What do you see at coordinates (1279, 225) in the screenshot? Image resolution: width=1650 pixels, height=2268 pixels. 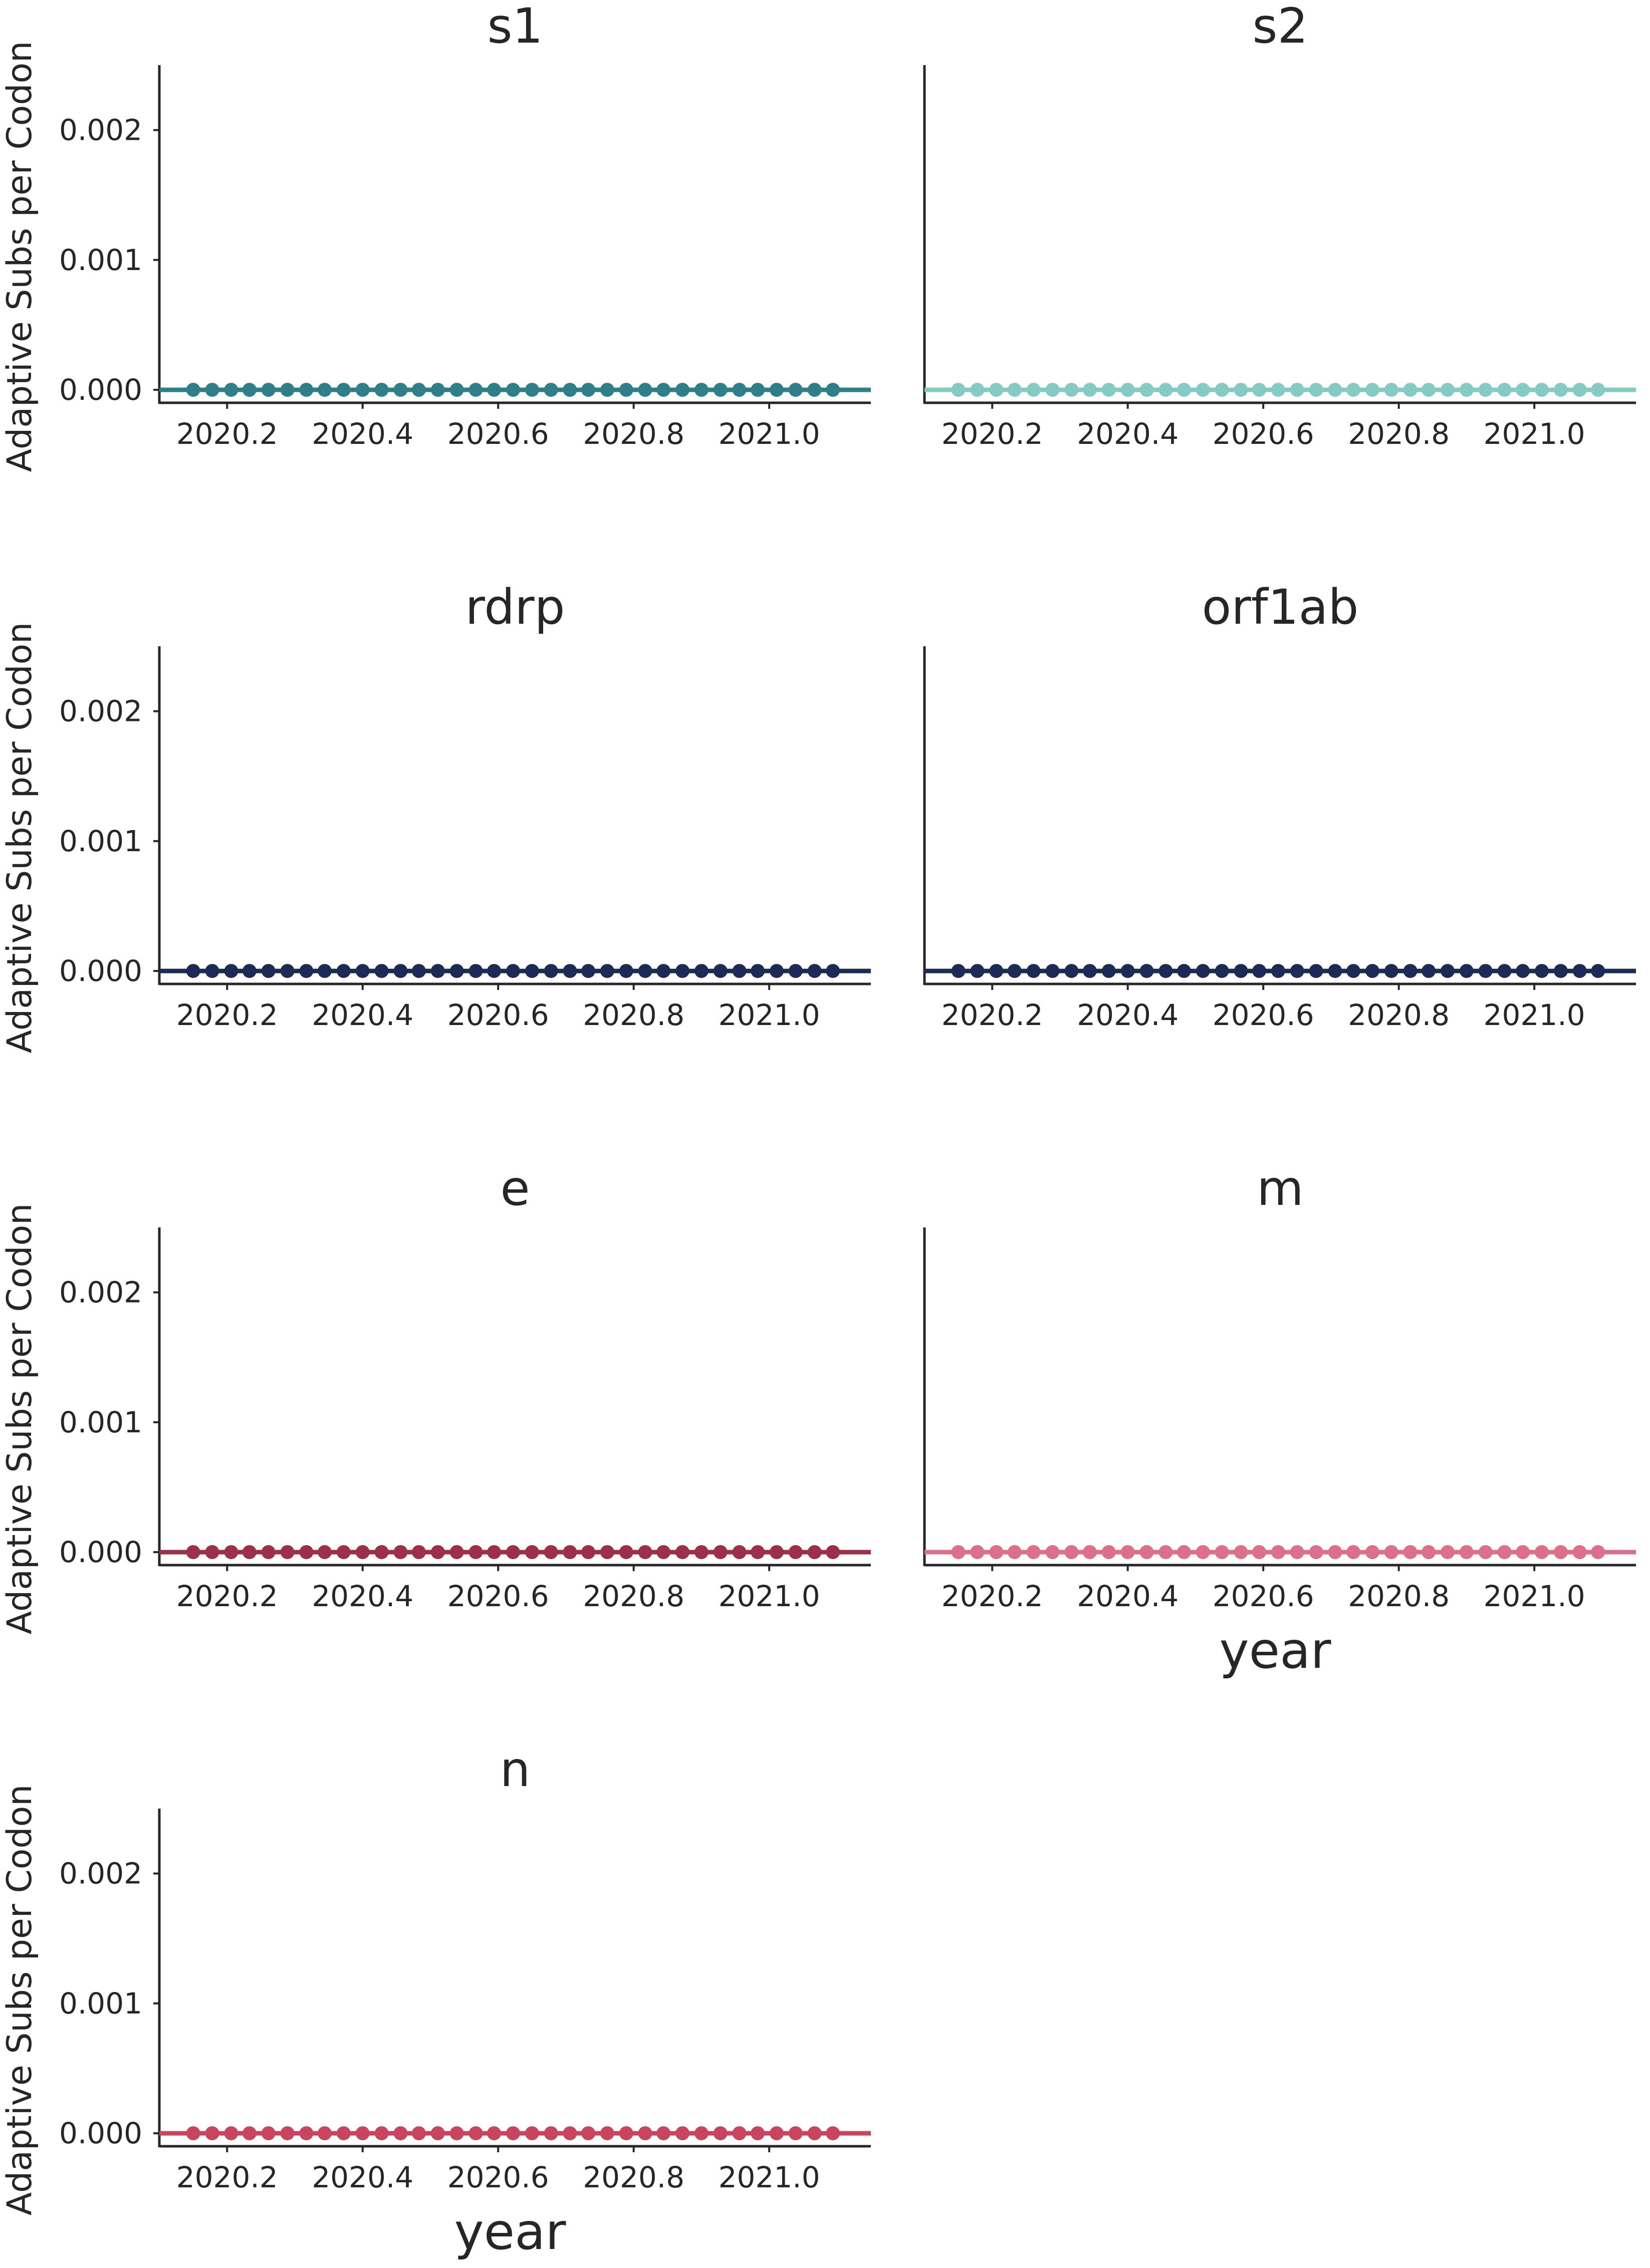 I see `panel-s2: s2 2020.2 2020.4 2020.6 2020.8 2021.0` at bounding box center [1279, 225].